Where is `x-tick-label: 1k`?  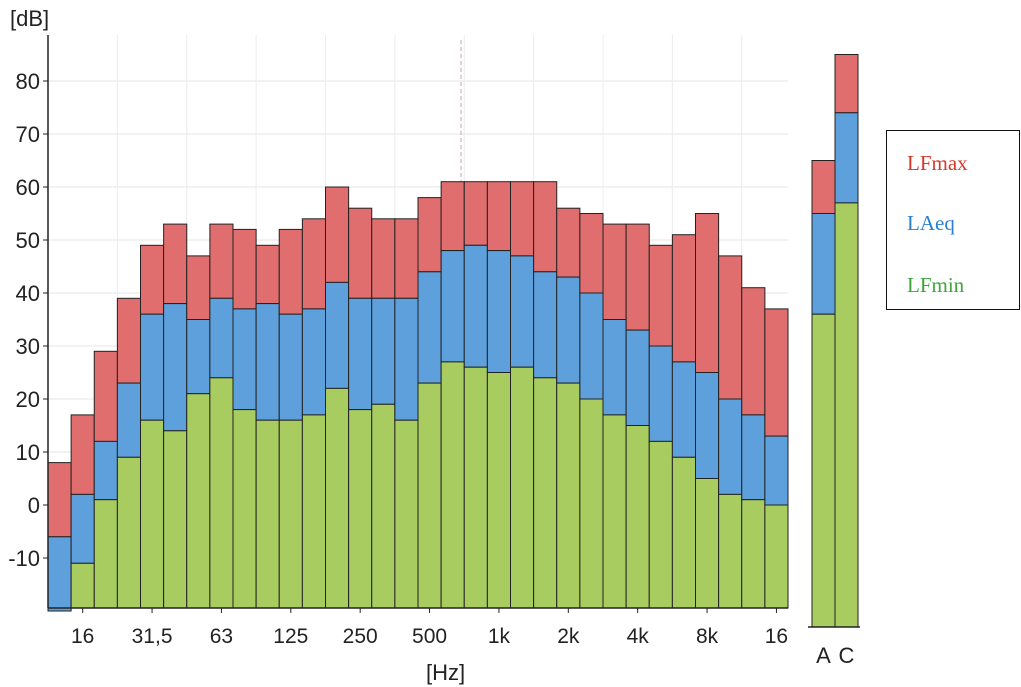
x-tick-label: 1k is located at coordinates (499, 636).